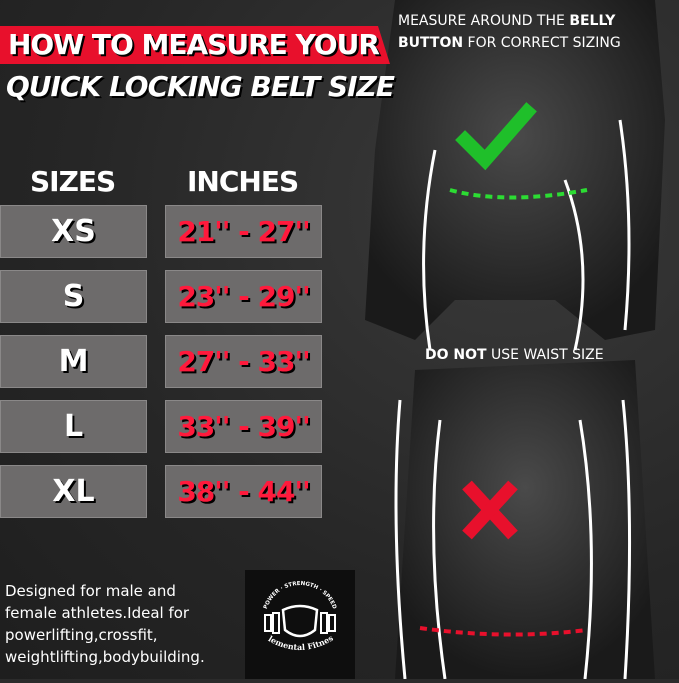 The height and width of the screenshot is (683, 679). Describe the element at coordinates (73, 361) in the screenshot. I see `size-cell: M` at that location.